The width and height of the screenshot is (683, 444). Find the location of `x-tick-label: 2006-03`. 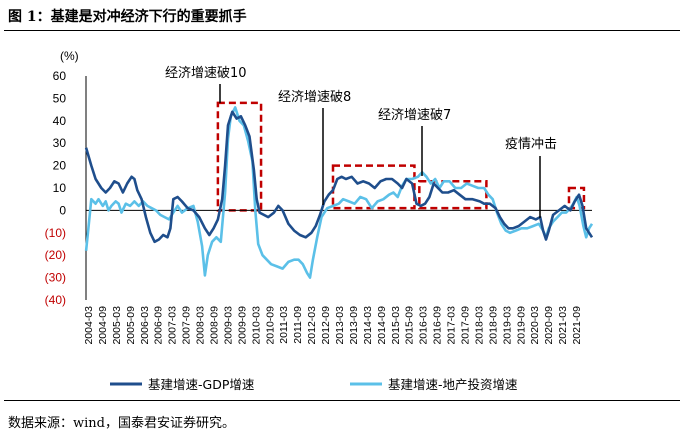

x-tick-label: 2006-03 is located at coordinates (145, 325).